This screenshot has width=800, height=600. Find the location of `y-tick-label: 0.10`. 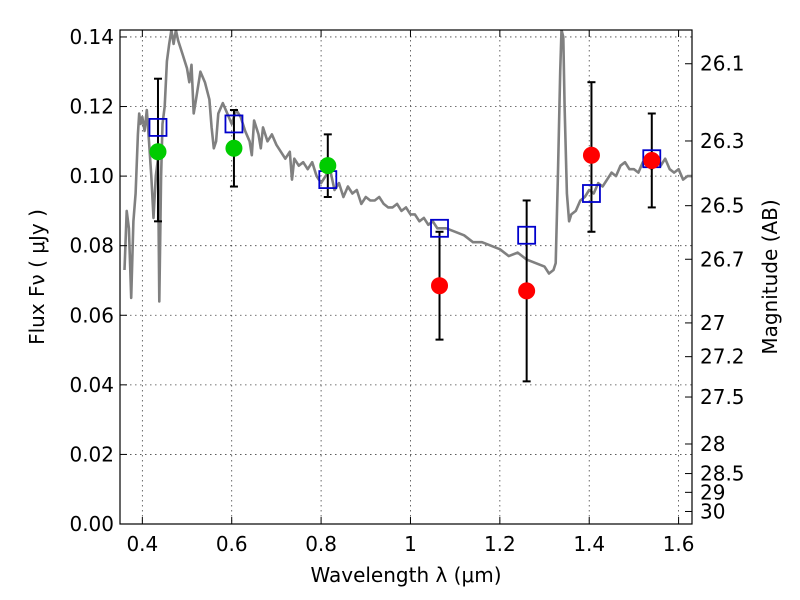

y-tick-label: 0.10 is located at coordinates (91, 176).